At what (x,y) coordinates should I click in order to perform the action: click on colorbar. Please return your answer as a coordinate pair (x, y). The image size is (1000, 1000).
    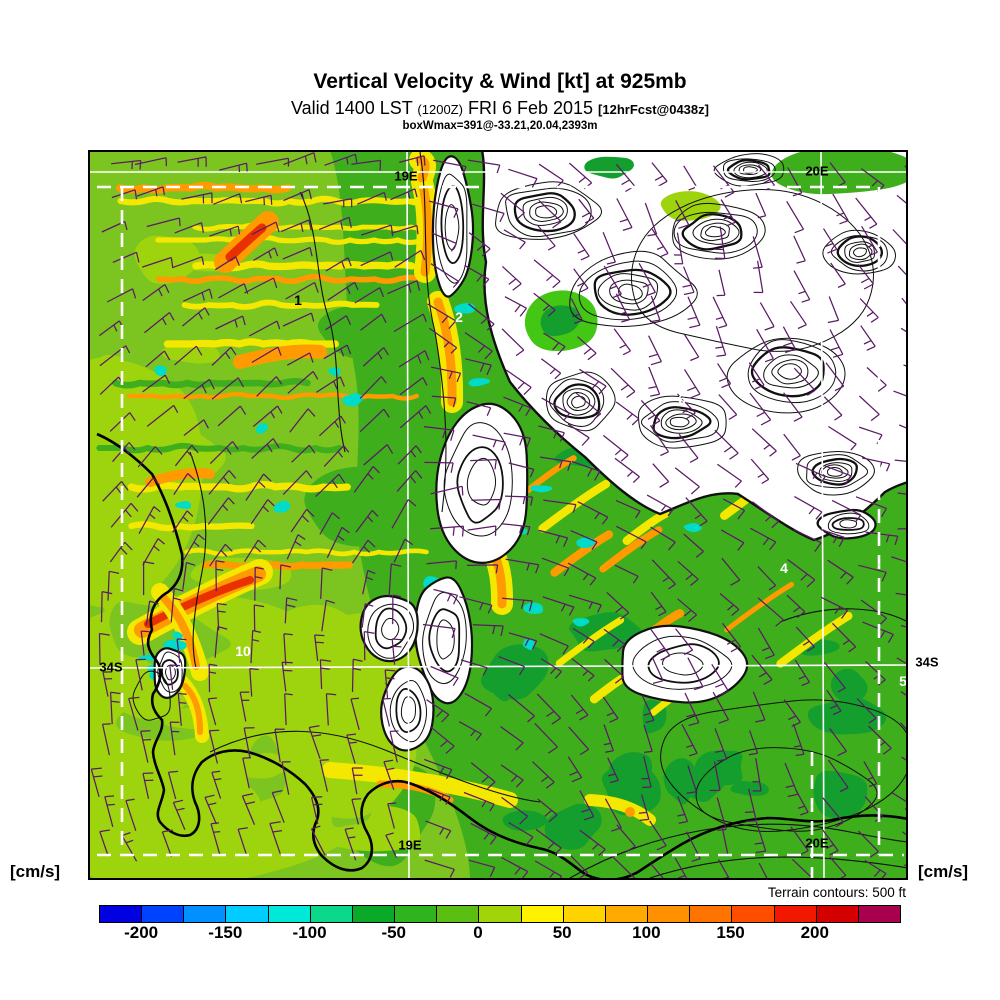
    Looking at the image, I should click on (500, 914).